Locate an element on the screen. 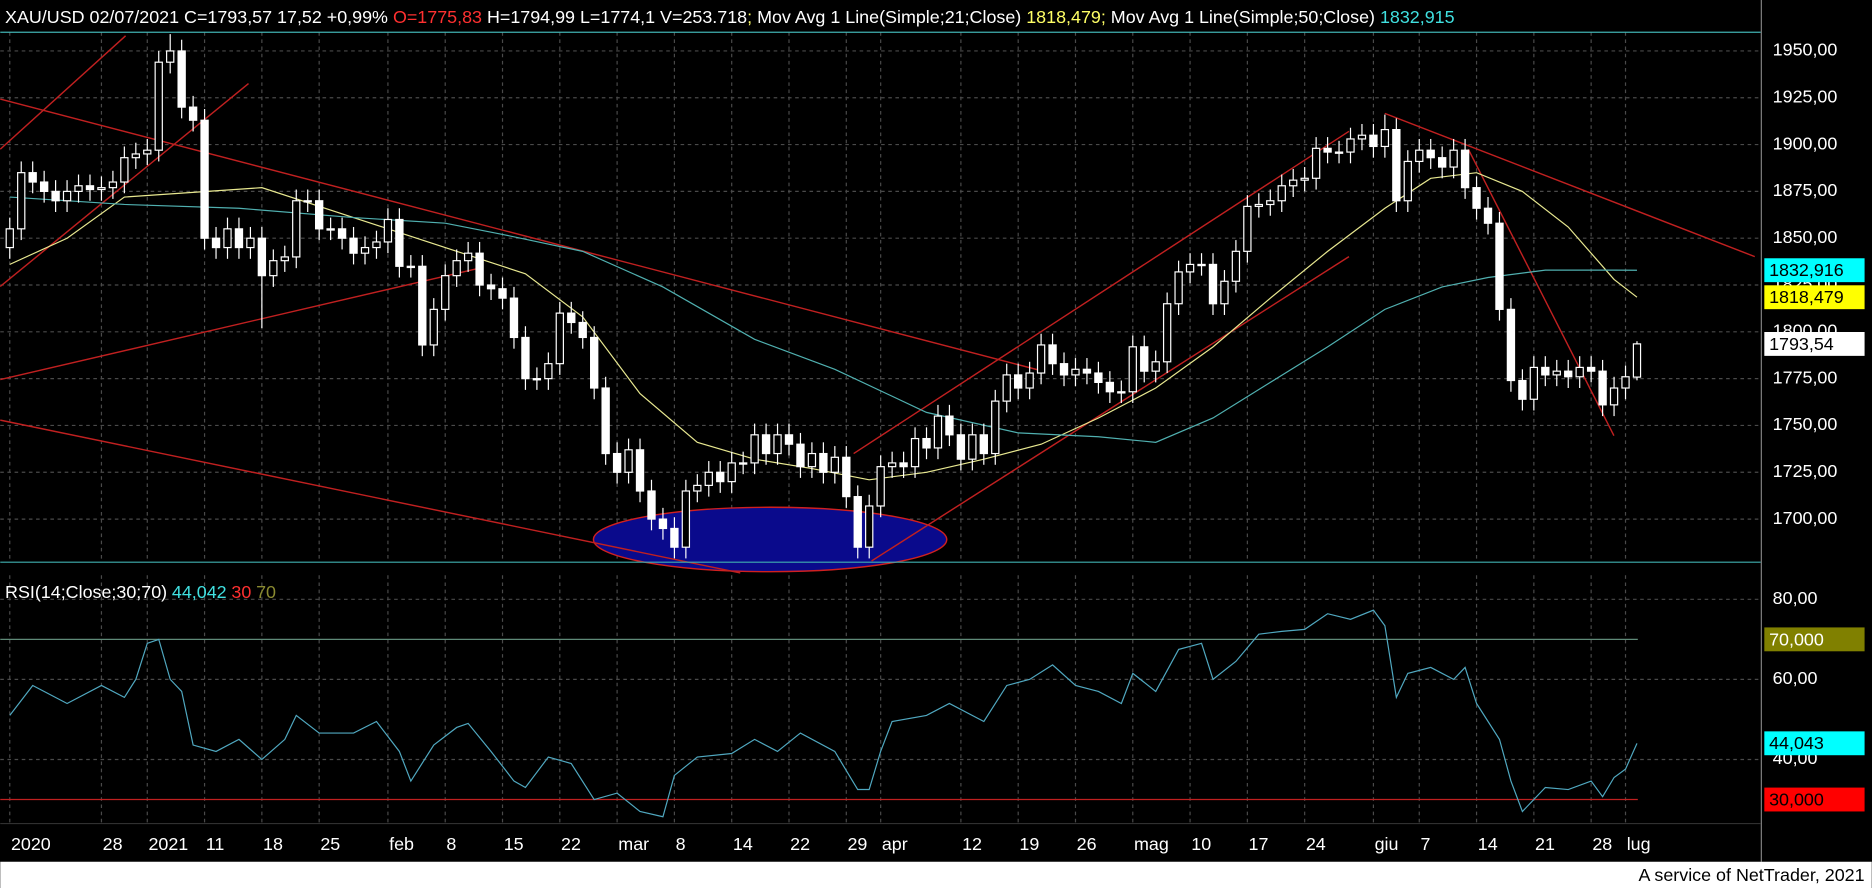  x-tick-label: 25 is located at coordinates (330, 844).